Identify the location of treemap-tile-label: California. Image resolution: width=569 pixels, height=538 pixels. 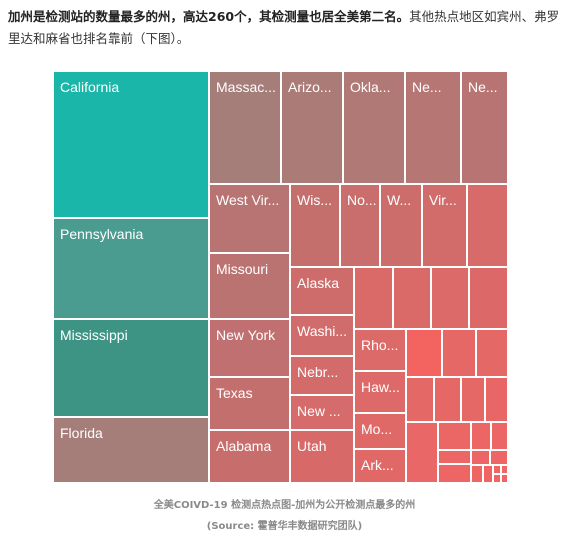
(90, 87).